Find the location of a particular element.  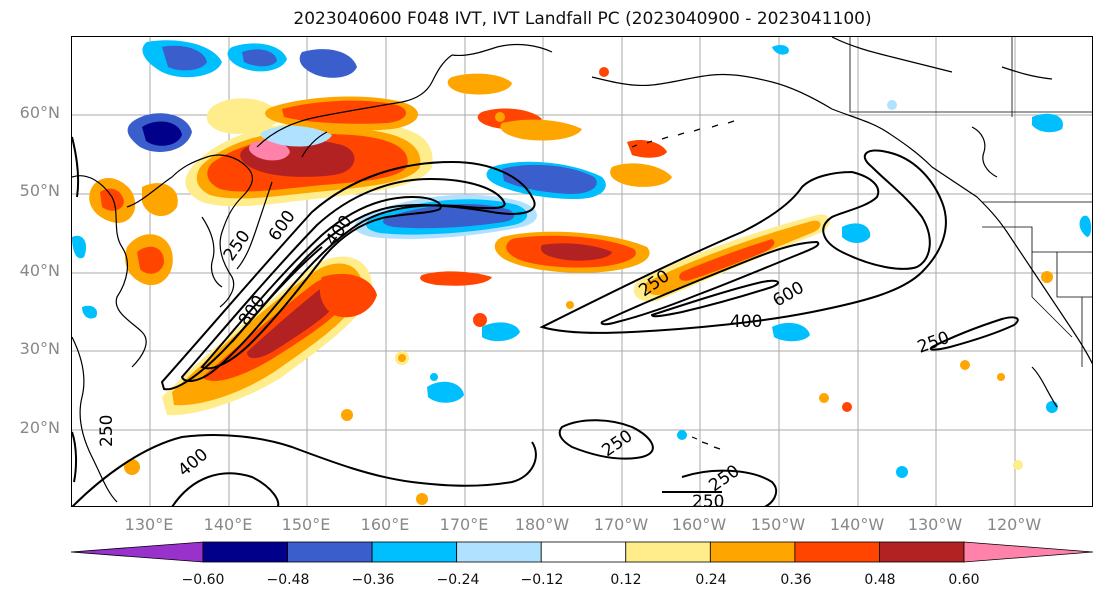

lon-label-140e: 140°E is located at coordinates (228, 524).